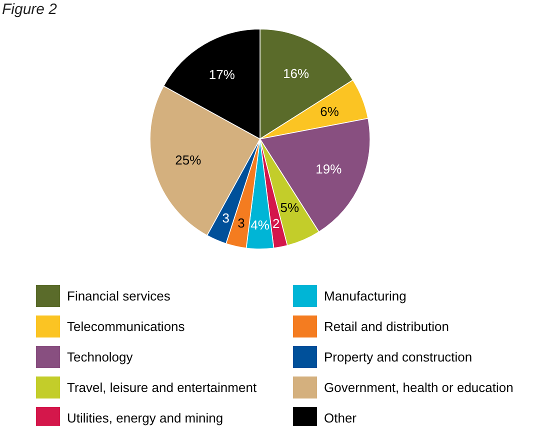 This screenshot has width=542, height=426. I want to click on data-label: 6%, so click(330, 112).